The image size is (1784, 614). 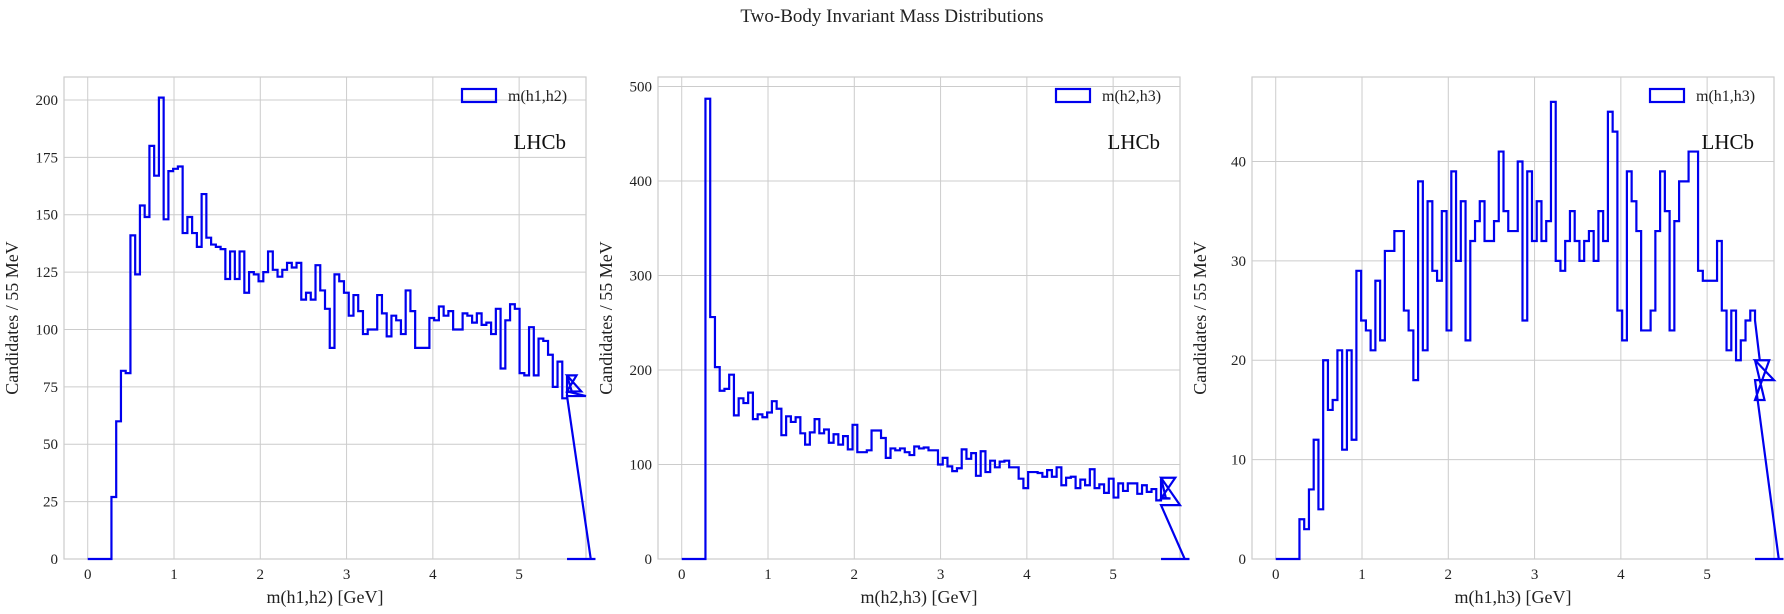 I want to click on legend-label: m(h1,h2), so click(x=537, y=96).